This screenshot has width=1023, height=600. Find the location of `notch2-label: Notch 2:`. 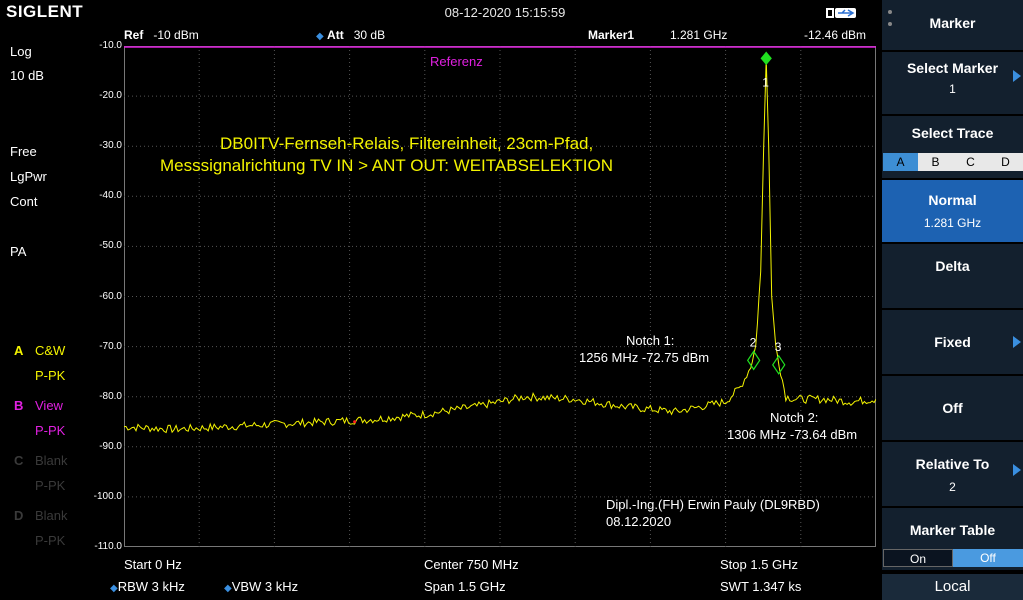

notch2-label: Notch 2: is located at coordinates (794, 417).